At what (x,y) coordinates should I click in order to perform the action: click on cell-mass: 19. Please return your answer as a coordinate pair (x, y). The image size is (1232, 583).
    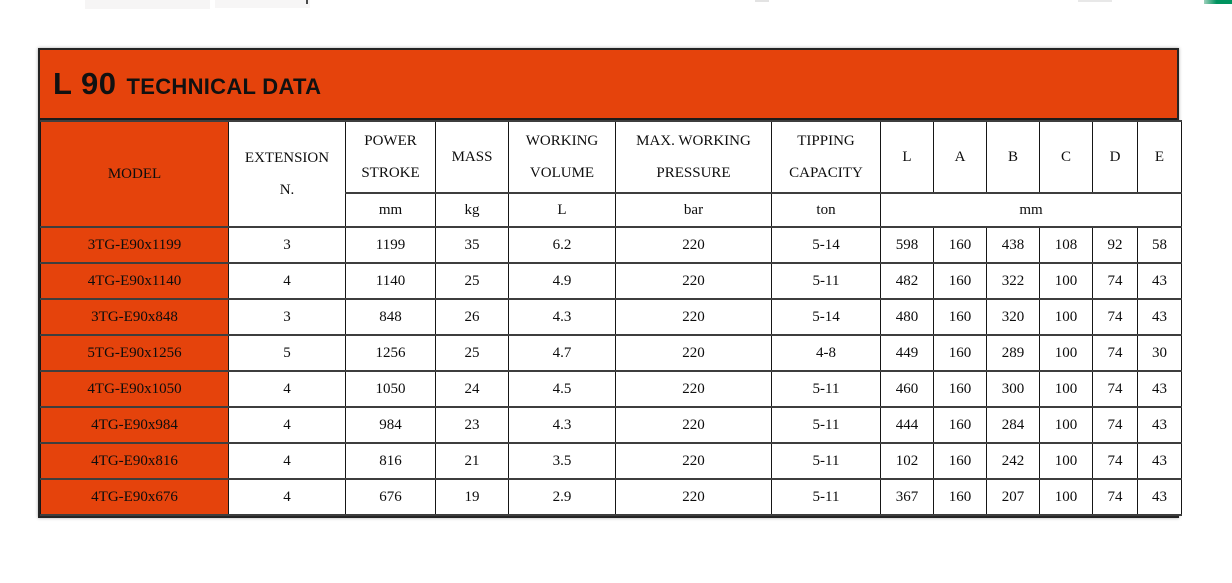
    Looking at the image, I should click on (472, 497).